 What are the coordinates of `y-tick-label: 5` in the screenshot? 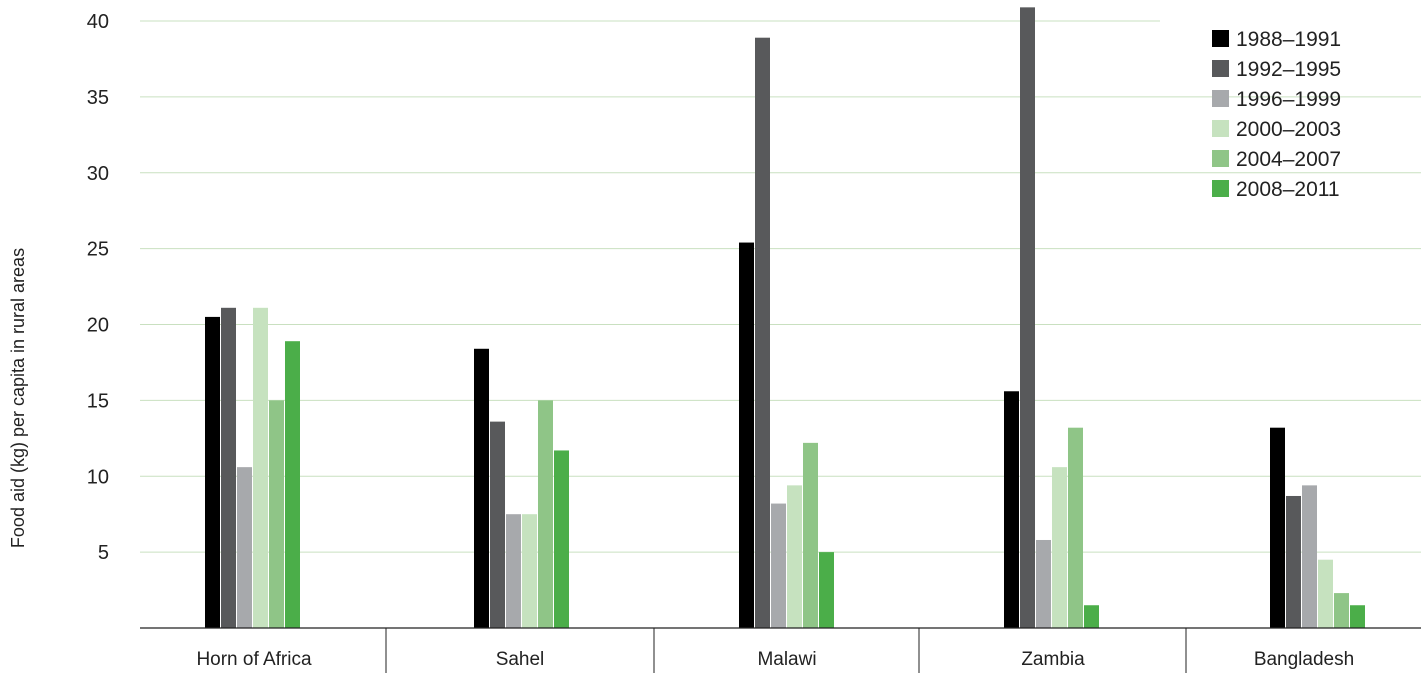 It's located at (103, 553).